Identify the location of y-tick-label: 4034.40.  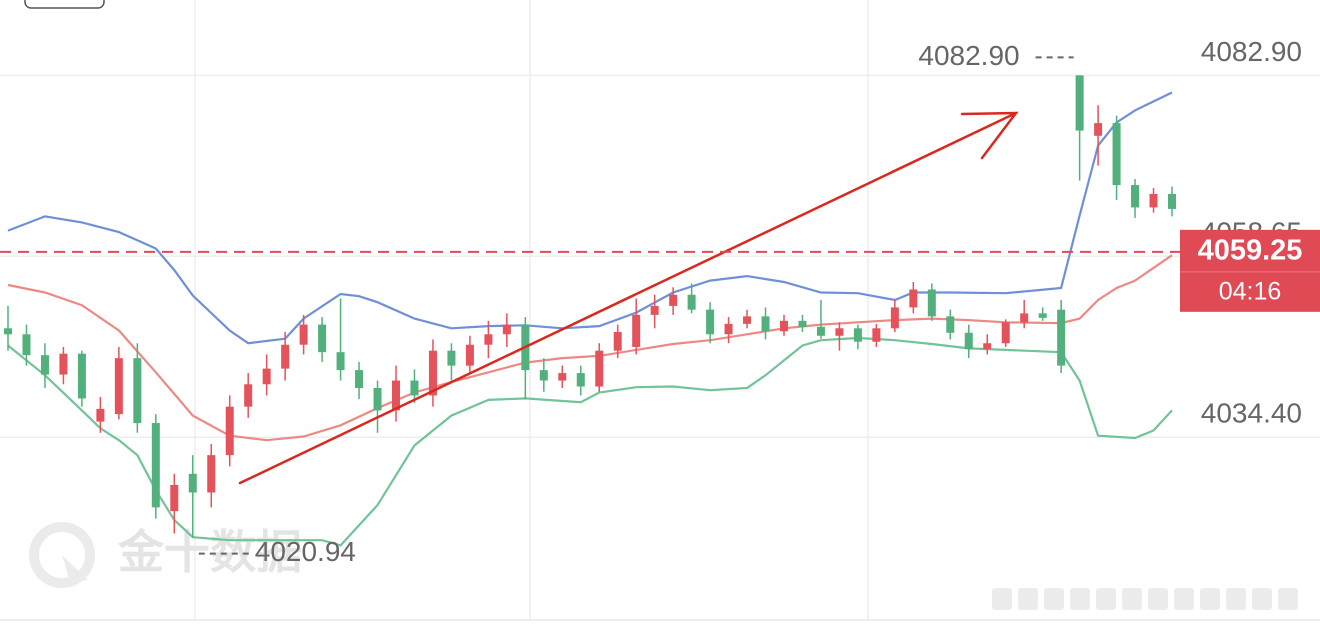
(1251, 413).